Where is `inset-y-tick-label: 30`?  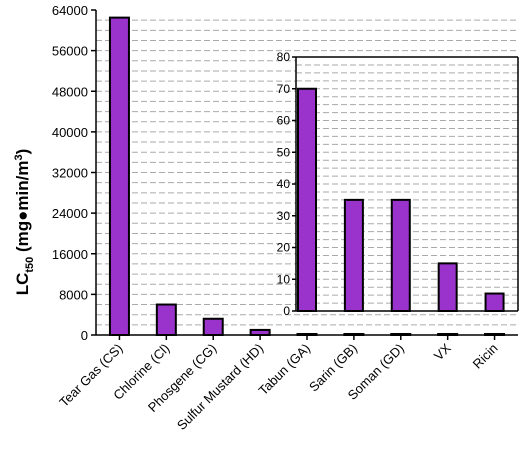 inset-y-tick-label: 30 is located at coordinates (284, 216).